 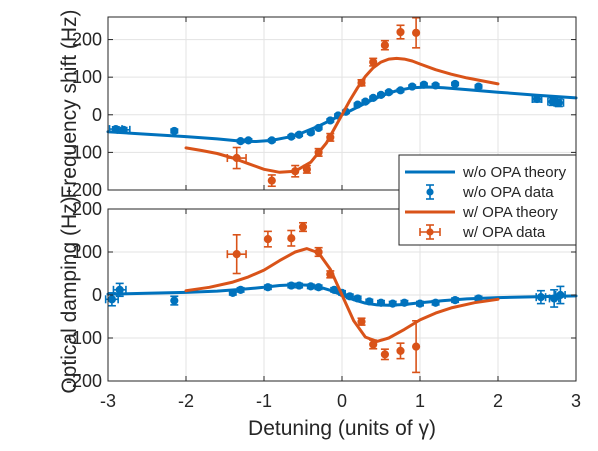 What do you see at coordinates (84, 381) in the screenshot?
I see `bottom-y-tick-label-0: -200` at bounding box center [84, 381].